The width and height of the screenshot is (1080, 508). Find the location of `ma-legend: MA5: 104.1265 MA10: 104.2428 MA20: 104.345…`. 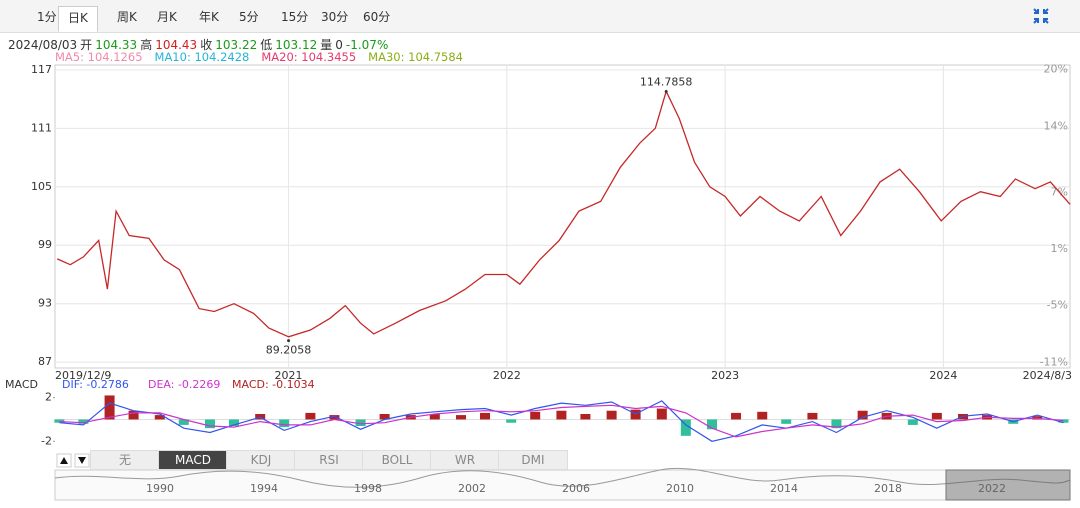

ma-legend: MA5: 104.1265 MA10: 104.2428 MA20: 104.345… is located at coordinates (265, 57).